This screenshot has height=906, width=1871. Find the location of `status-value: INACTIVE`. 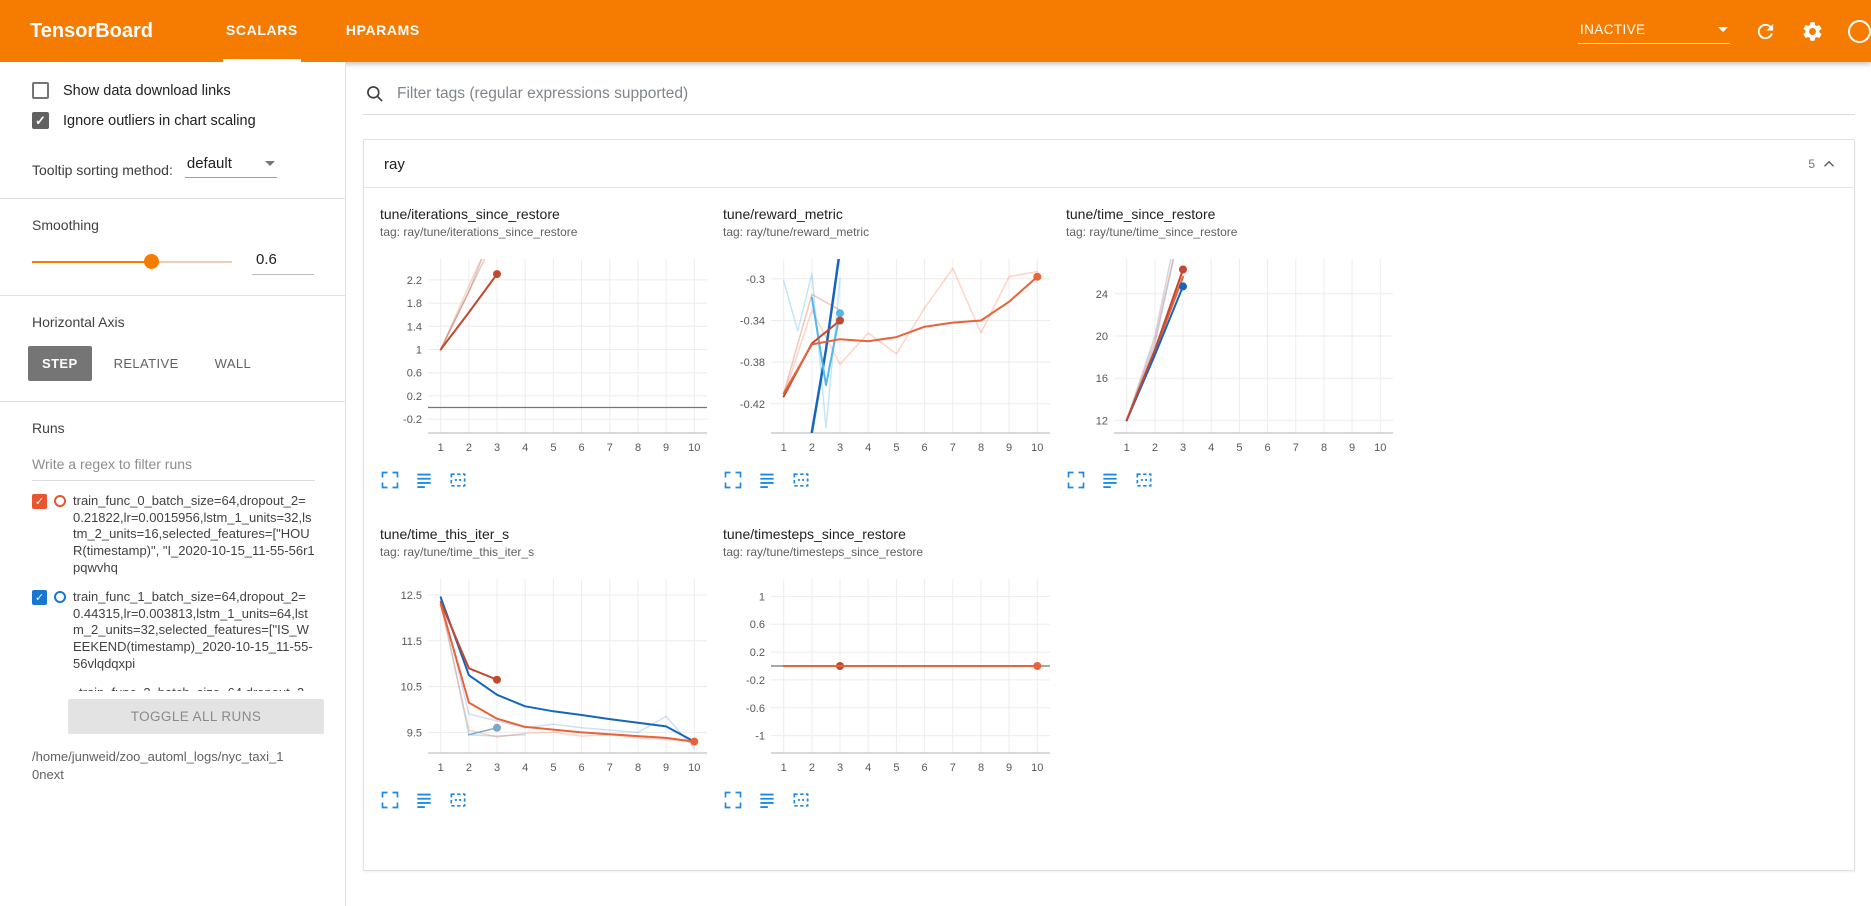

status-value: INACTIVE is located at coordinates (1613, 29).